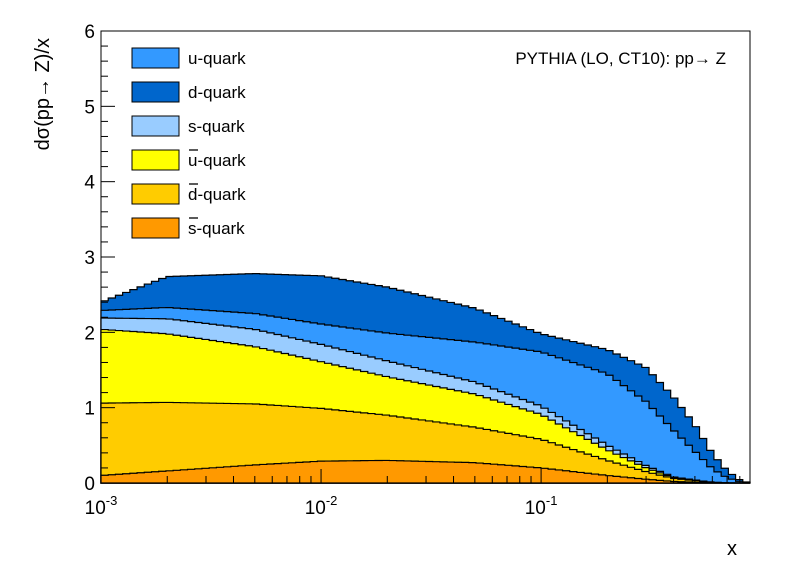 This screenshot has width=788, height=575. I want to click on y-tick-label: 5, so click(89, 107).